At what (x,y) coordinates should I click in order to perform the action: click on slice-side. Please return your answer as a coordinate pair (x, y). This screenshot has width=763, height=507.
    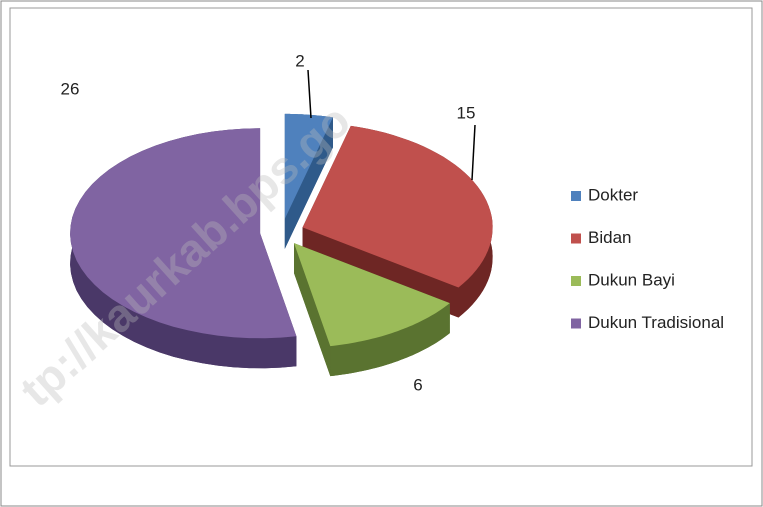
    Looking at the image, I should click on (390, 340).